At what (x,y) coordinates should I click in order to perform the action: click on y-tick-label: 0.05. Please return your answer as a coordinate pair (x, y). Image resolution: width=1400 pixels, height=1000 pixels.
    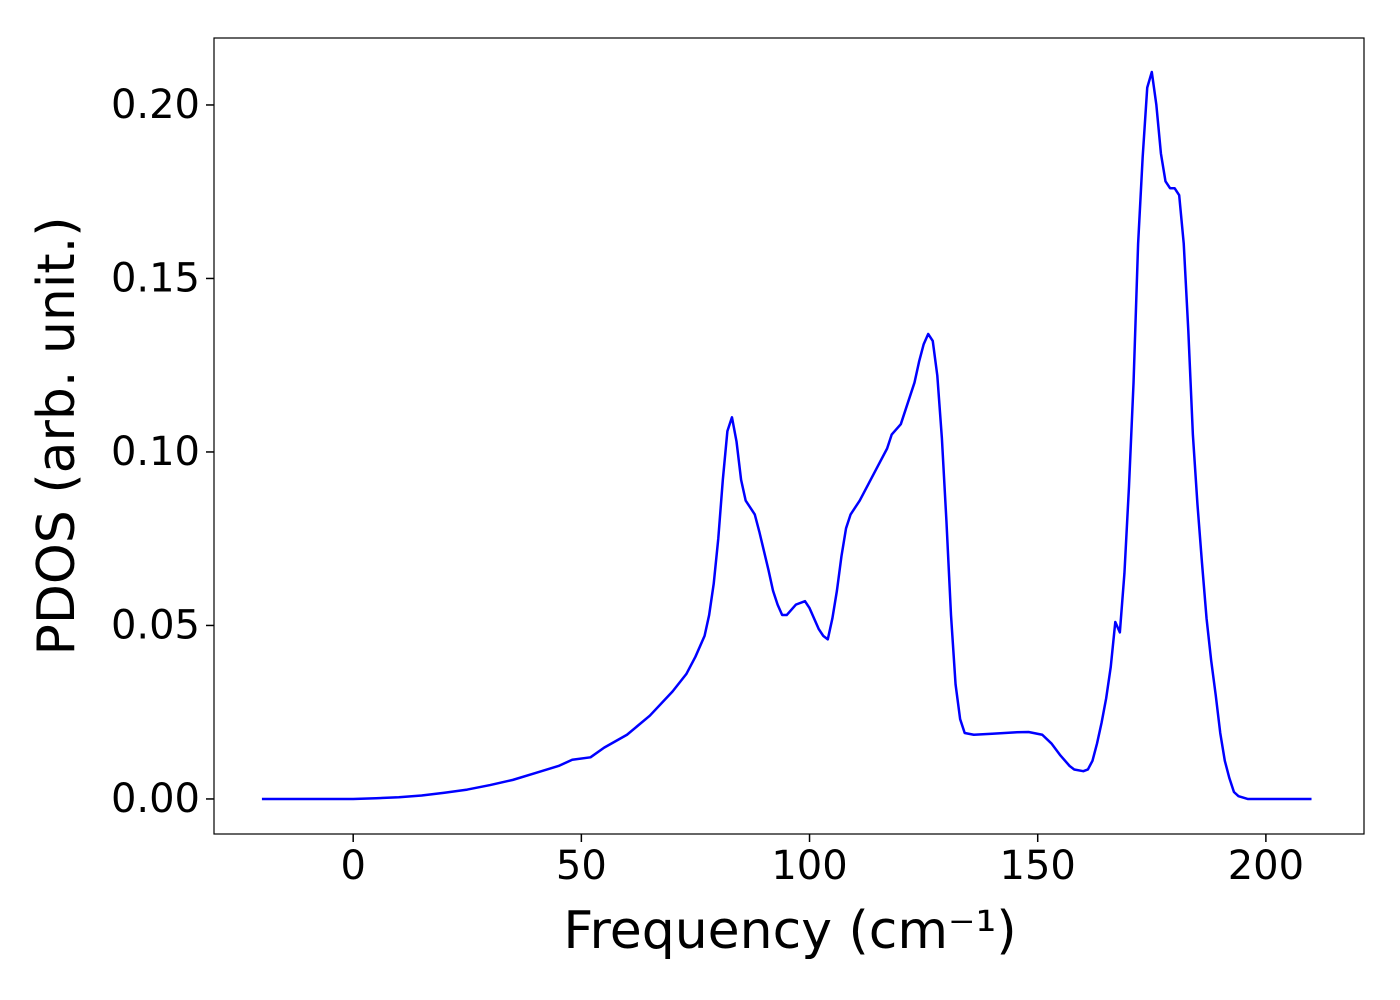
    Looking at the image, I should click on (155, 625).